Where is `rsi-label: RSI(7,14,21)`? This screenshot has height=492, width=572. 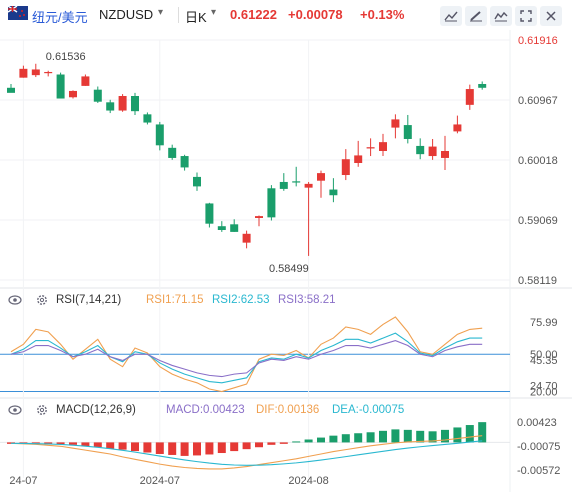 rsi-label: RSI(7,14,21) is located at coordinates (89, 300).